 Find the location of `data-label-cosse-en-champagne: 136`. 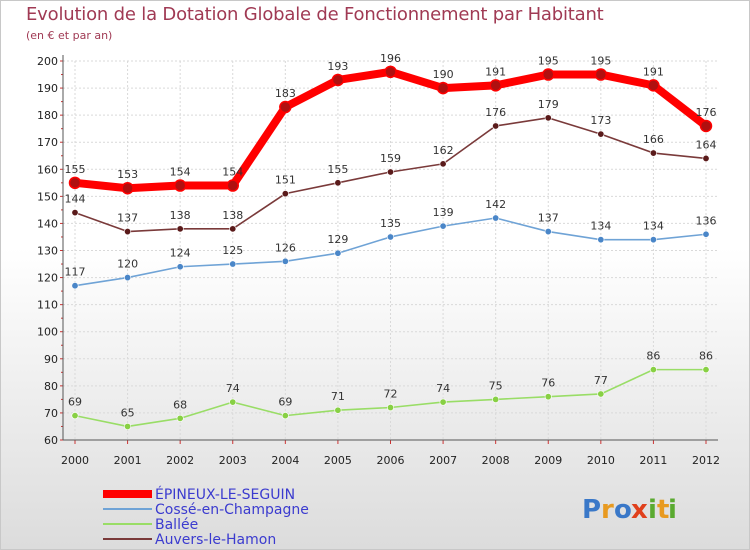

data-label-cosse-en-champagne: 136 is located at coordinates (706, 220).